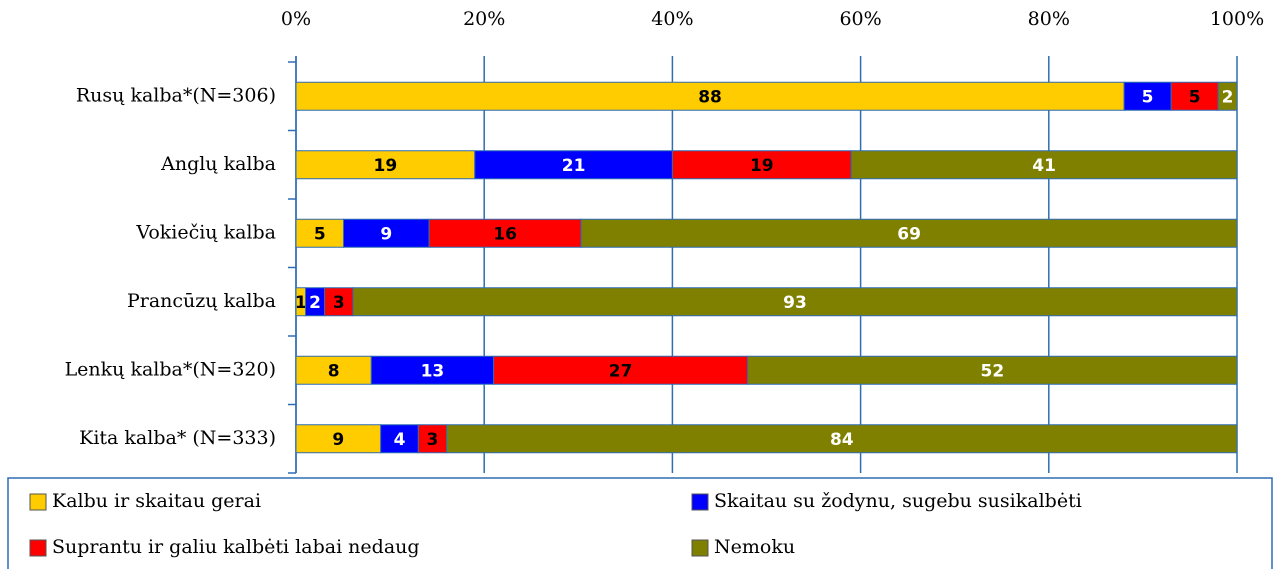 This screenshot has height=569, width=1280. What do you see at coordinates (672, 19) in the screenshot?
I see `x-tick-label: 40%` at bounding box center [672, 19].